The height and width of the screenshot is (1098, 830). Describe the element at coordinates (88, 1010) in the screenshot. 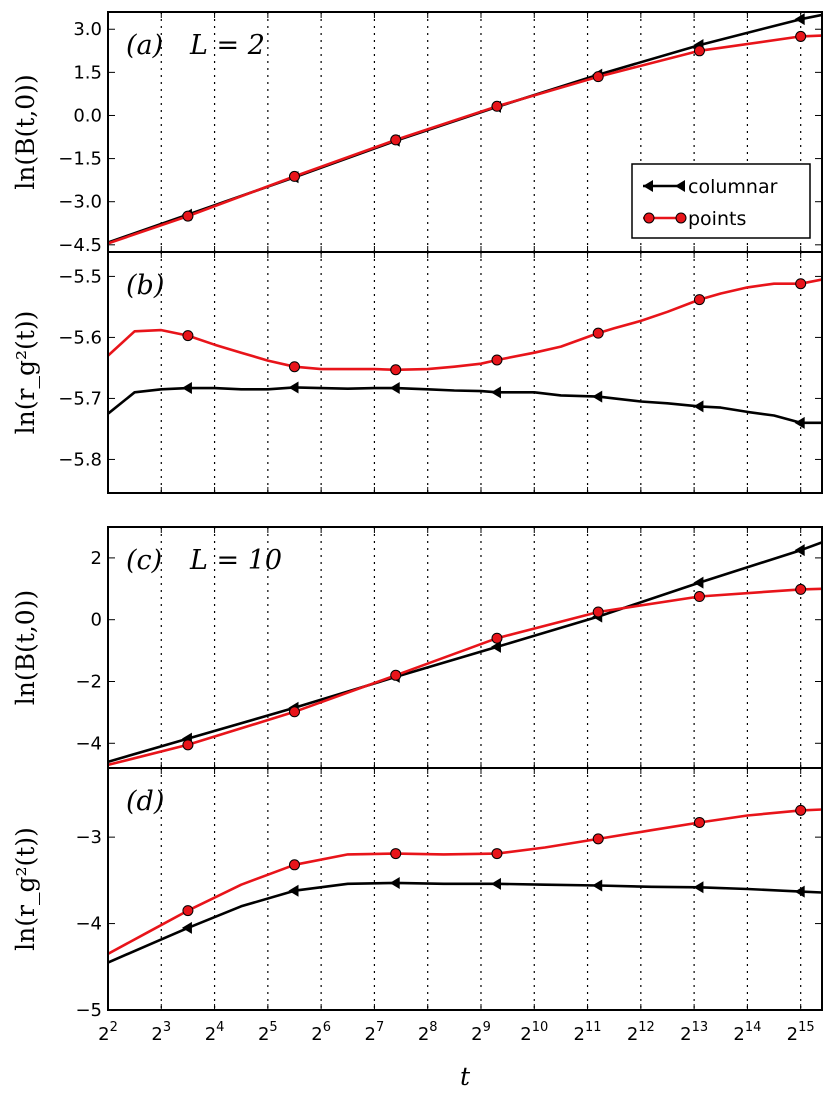

I see `y-tick-label: −5` at that location.